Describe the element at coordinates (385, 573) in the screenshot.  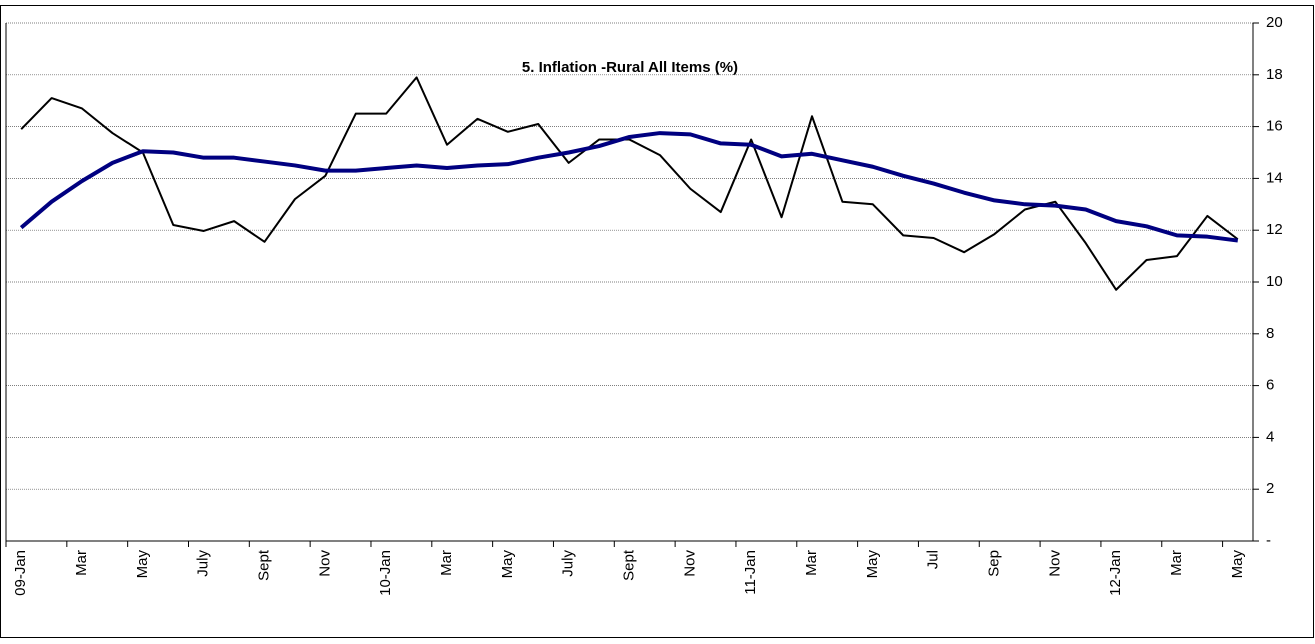
I see `x-tick-label: 10-Jan` at that location.